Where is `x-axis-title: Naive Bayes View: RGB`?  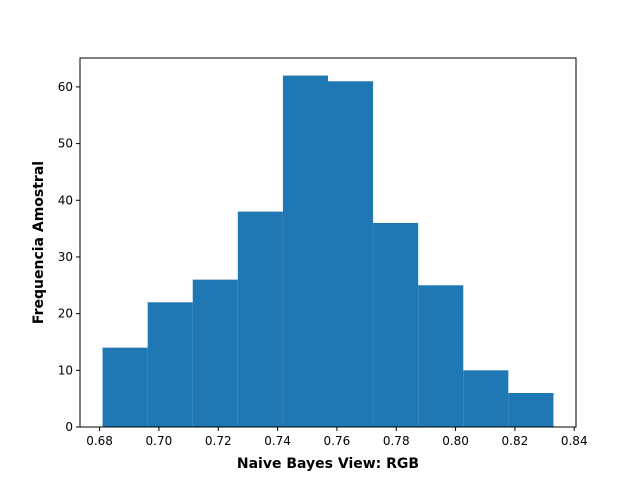
x-axis-title: Naive Bayes View: RGB is located at coordinates (328, 464).